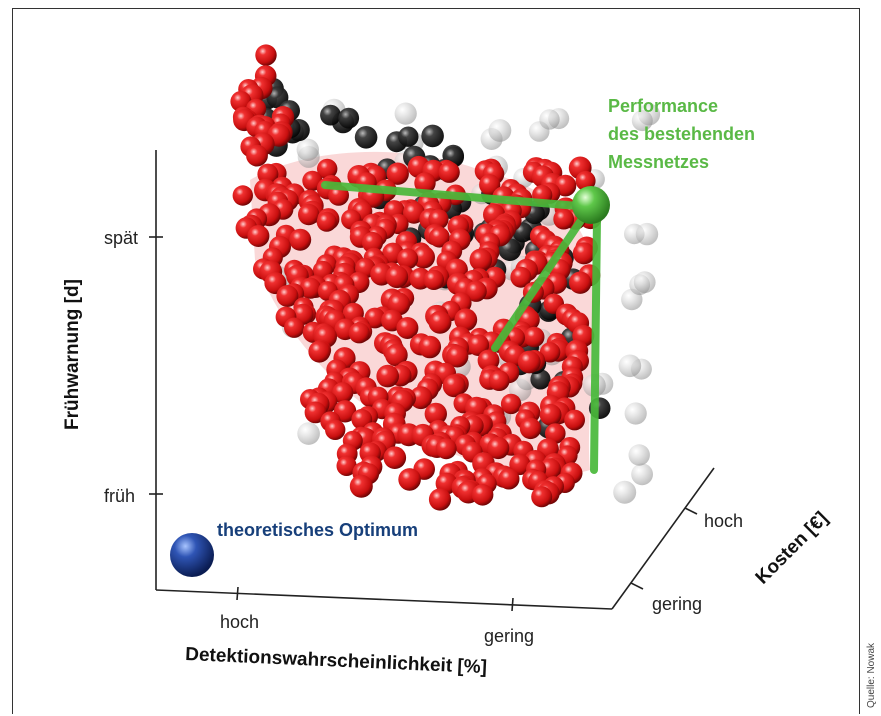 Image resolution: width=881 pixels, height=716 pixels. I want to click on y-tick-label-frueh: früh, so click(119, 496).